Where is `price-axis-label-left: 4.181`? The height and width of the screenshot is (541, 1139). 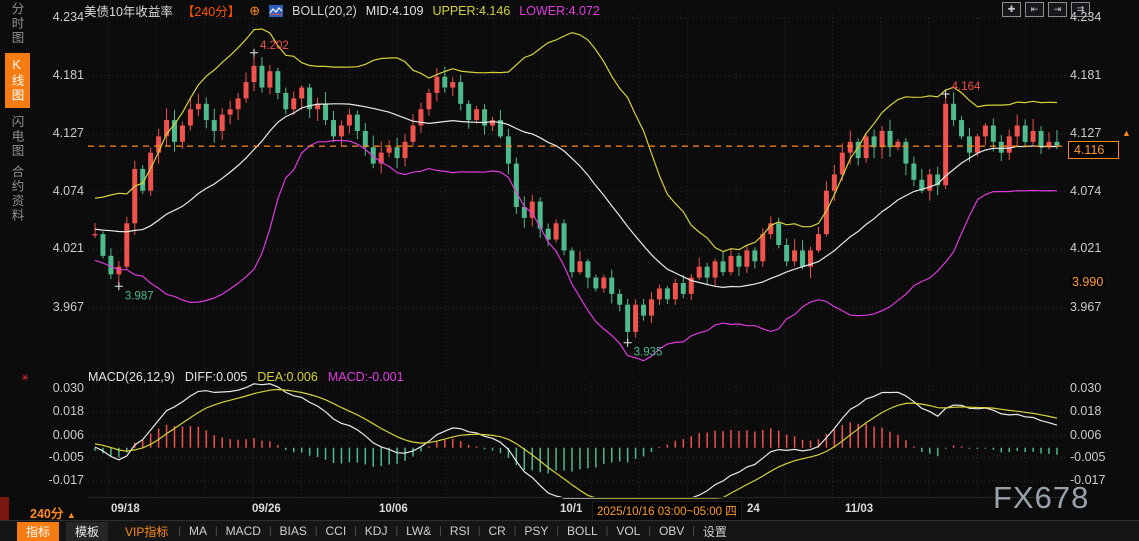
price-axis-label-left: 4.181 is located at coordinates (68, 74).